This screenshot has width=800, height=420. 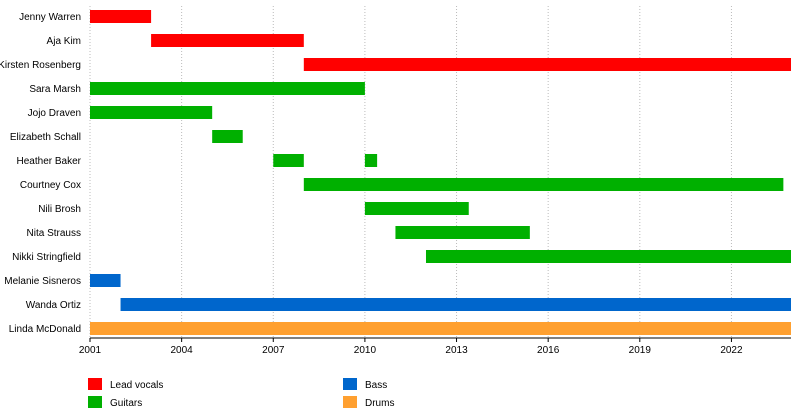 I want to click on legend-swatch-lead-vocals, so click(x=95, y=384).